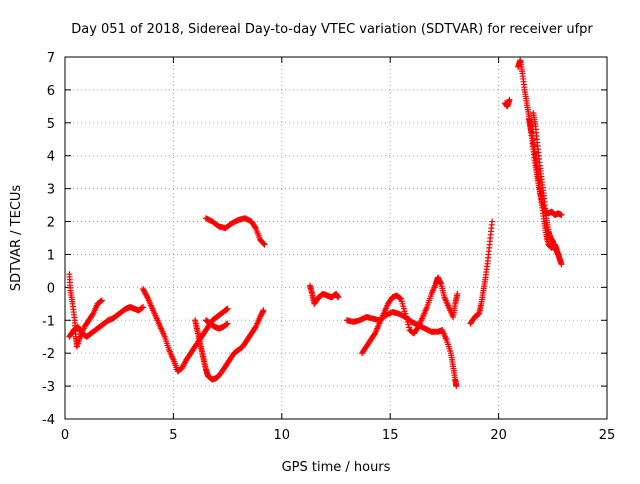  I want to click on y-tick-label: 7, so click(51, 58).